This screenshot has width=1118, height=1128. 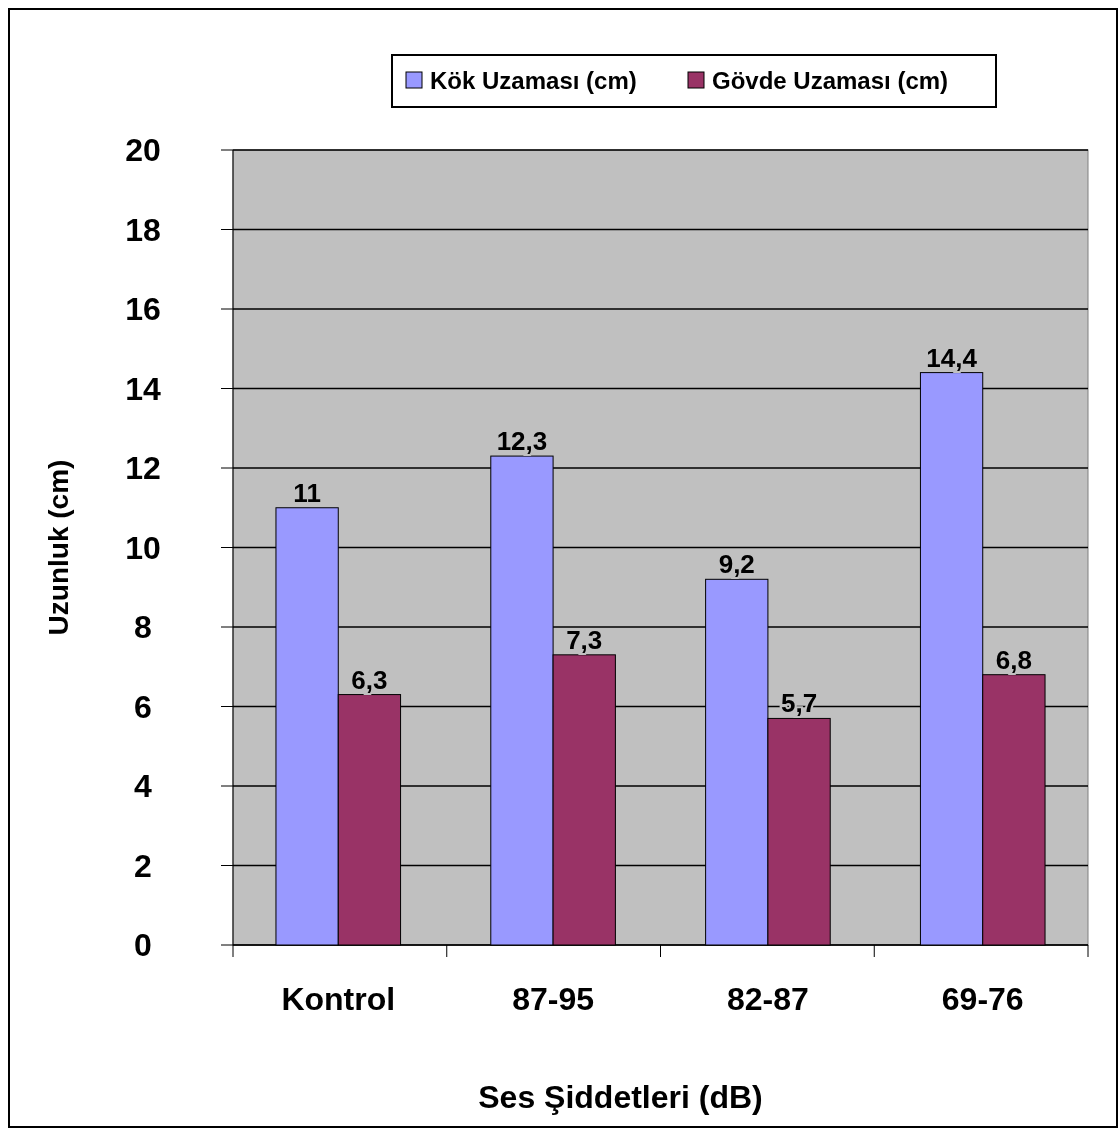 What do you see at coordinates (58, 547) in the screenshot?
I see `y-axis-title: Uzunluk (cm)` at bounding box center [58, 547].